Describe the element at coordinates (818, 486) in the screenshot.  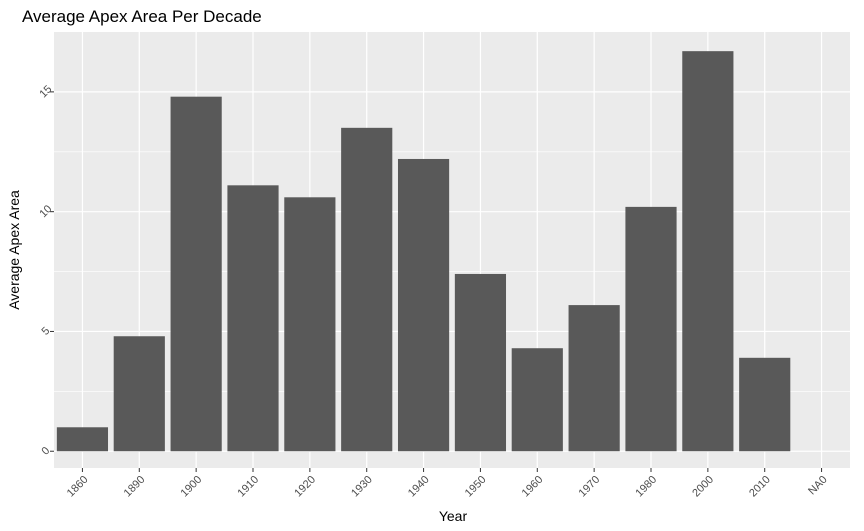
I see `x-tick-label: NA0` at that location.